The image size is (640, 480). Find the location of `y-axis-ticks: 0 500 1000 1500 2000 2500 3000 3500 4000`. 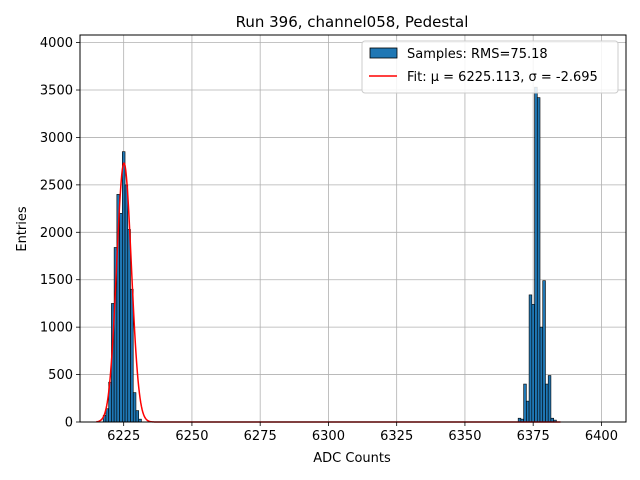

y-axis-ticks: 0 500 1000 1500 2000 2500 3000 3500 4000 is located at coordinates (60, 233).